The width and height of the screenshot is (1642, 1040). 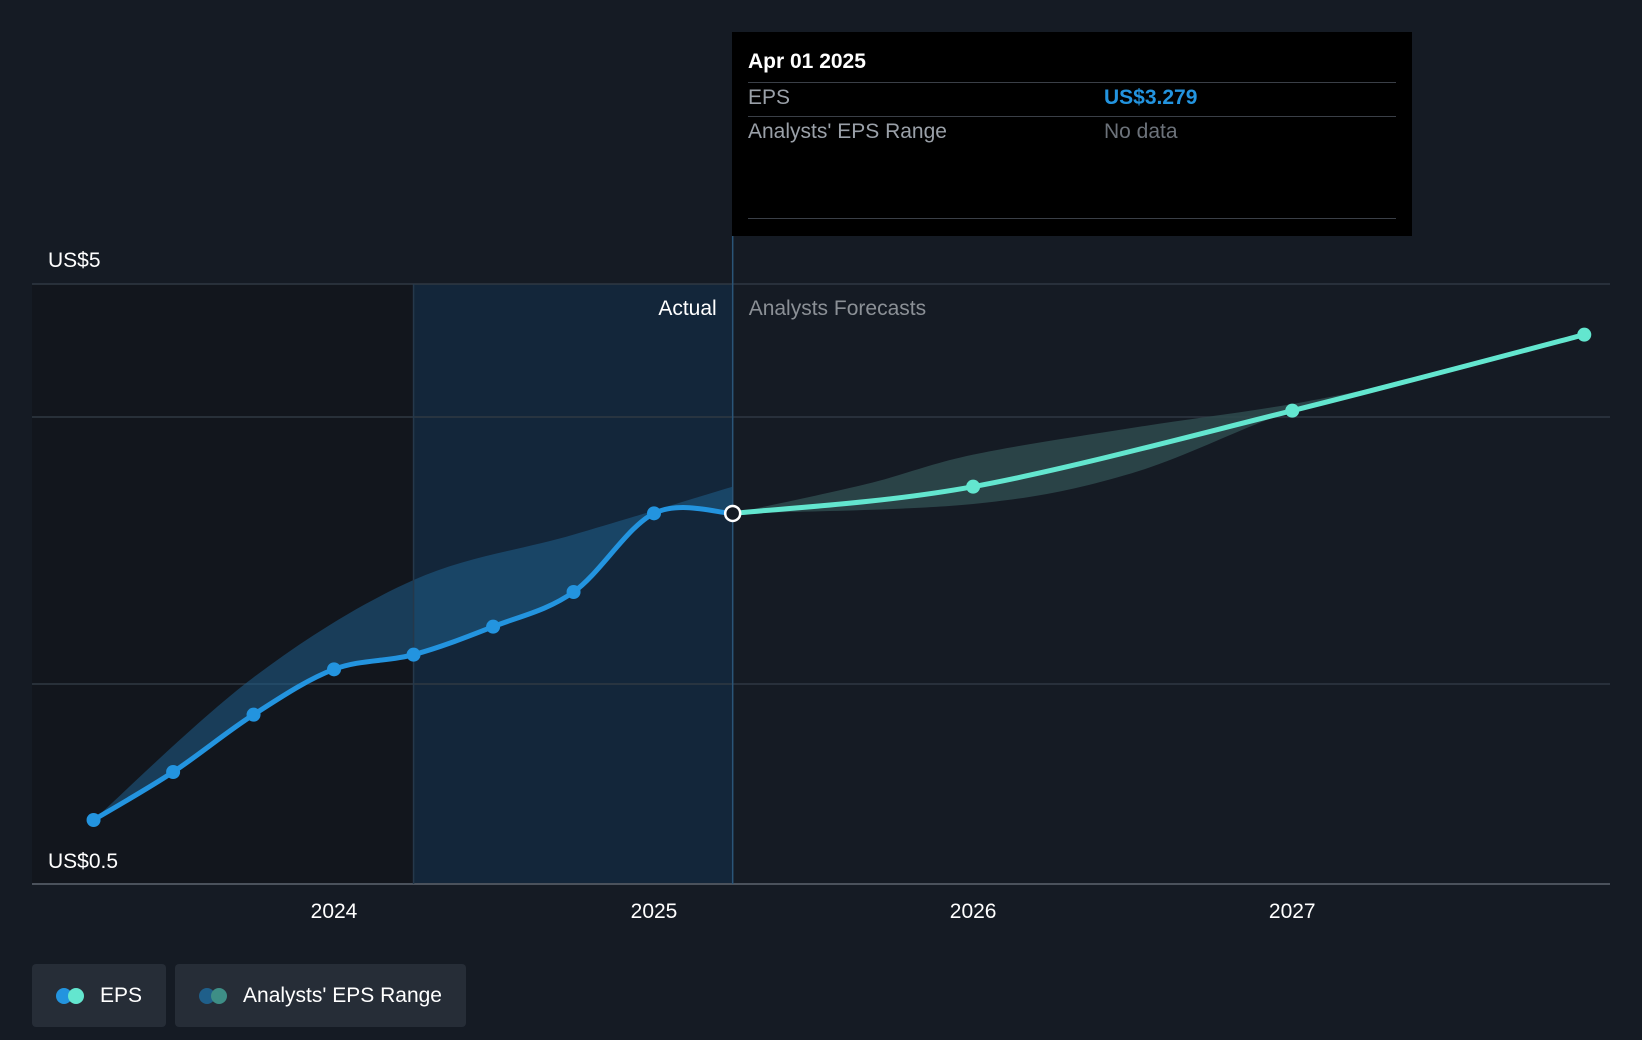 What do you see at coordinates (121, 995) in the screenshot?
I see `legend-label-eps: EPS` at bounding box center [121, 995].